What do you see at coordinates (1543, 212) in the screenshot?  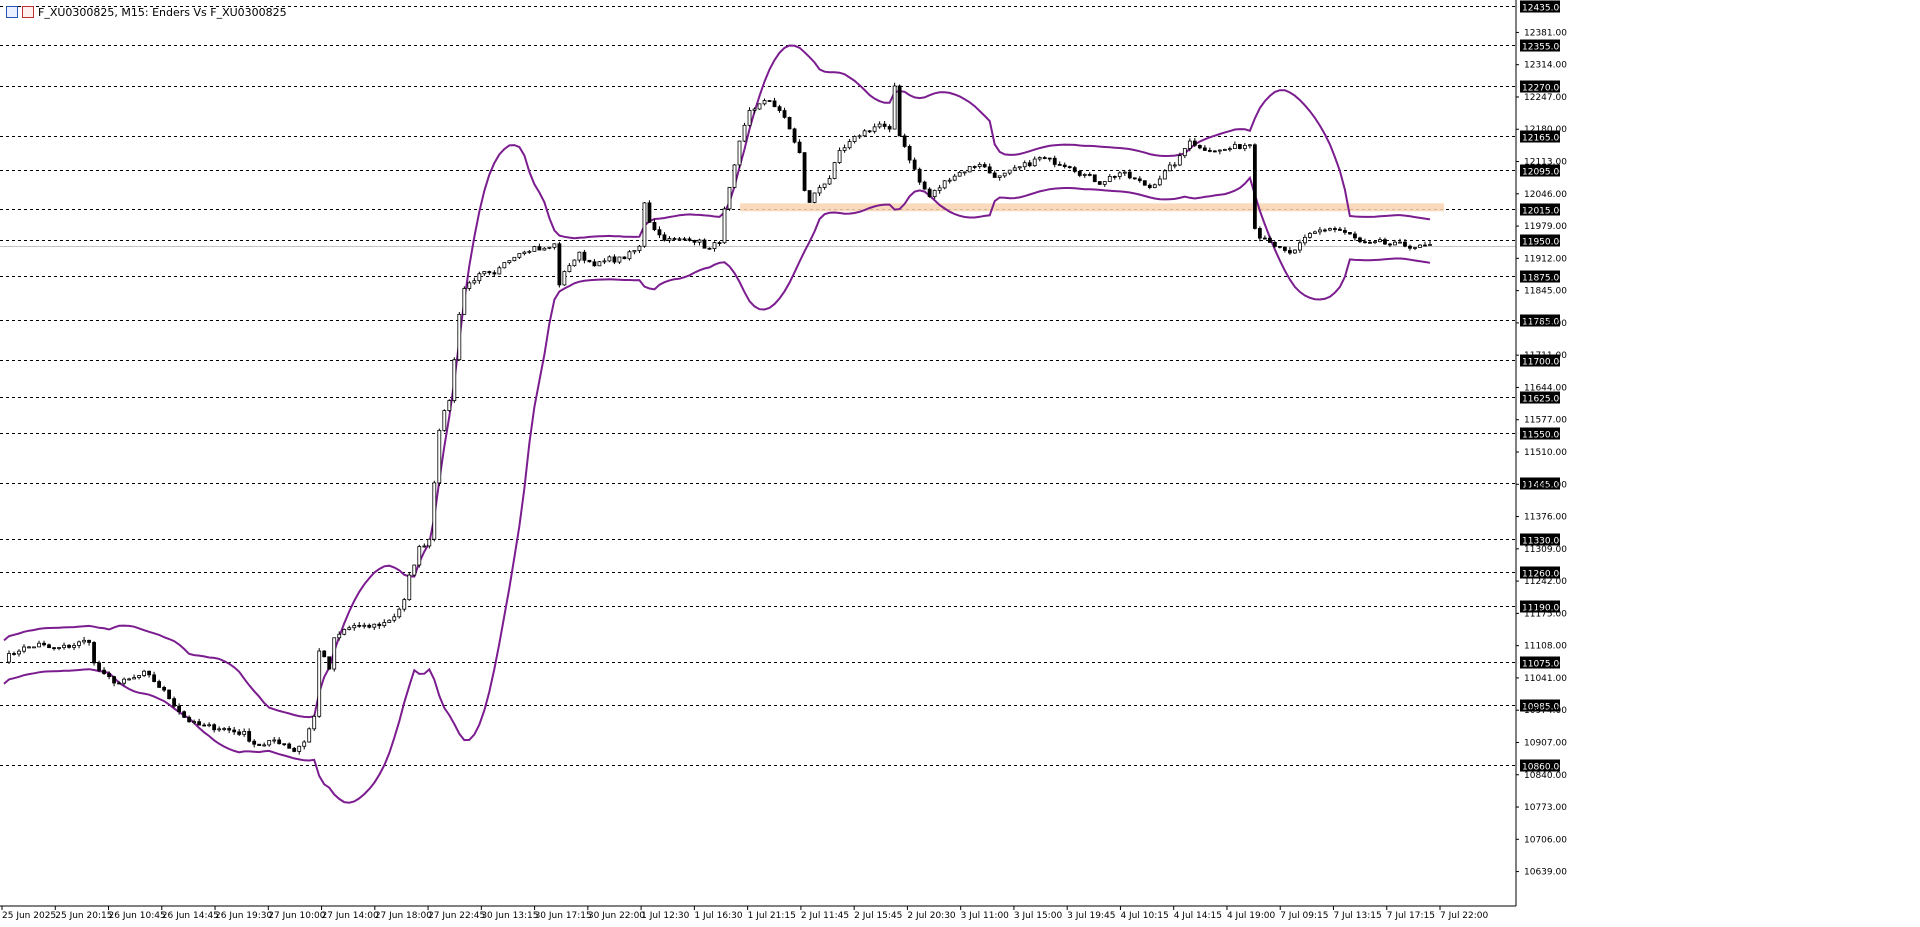 I see `level-label: 12015.00` at bounding box center [1543, 212].